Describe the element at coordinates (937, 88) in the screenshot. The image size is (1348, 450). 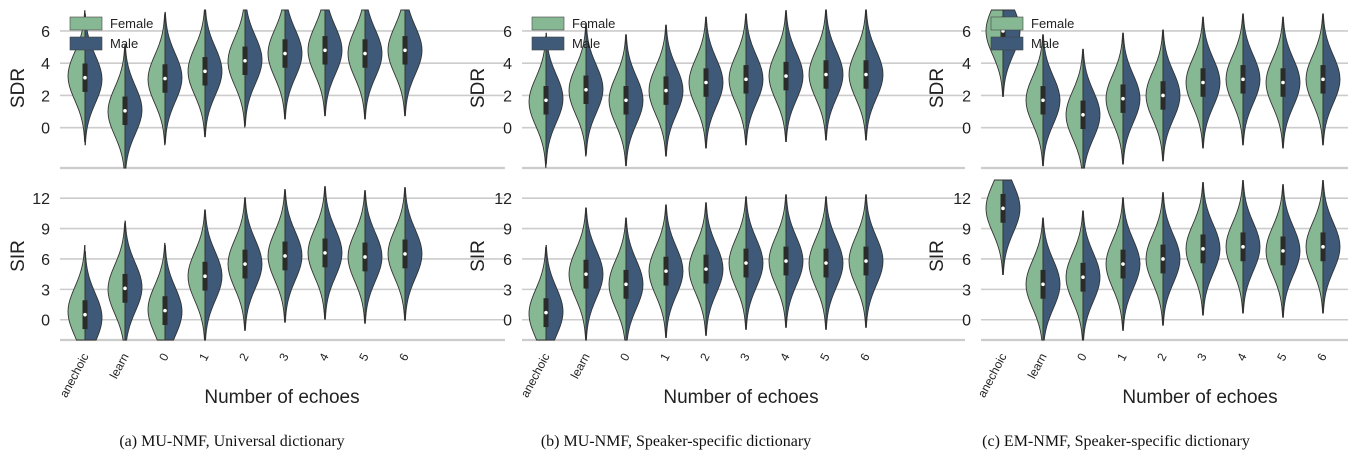
I see `panel-c-sdr-ylabel: SDR` at that location.